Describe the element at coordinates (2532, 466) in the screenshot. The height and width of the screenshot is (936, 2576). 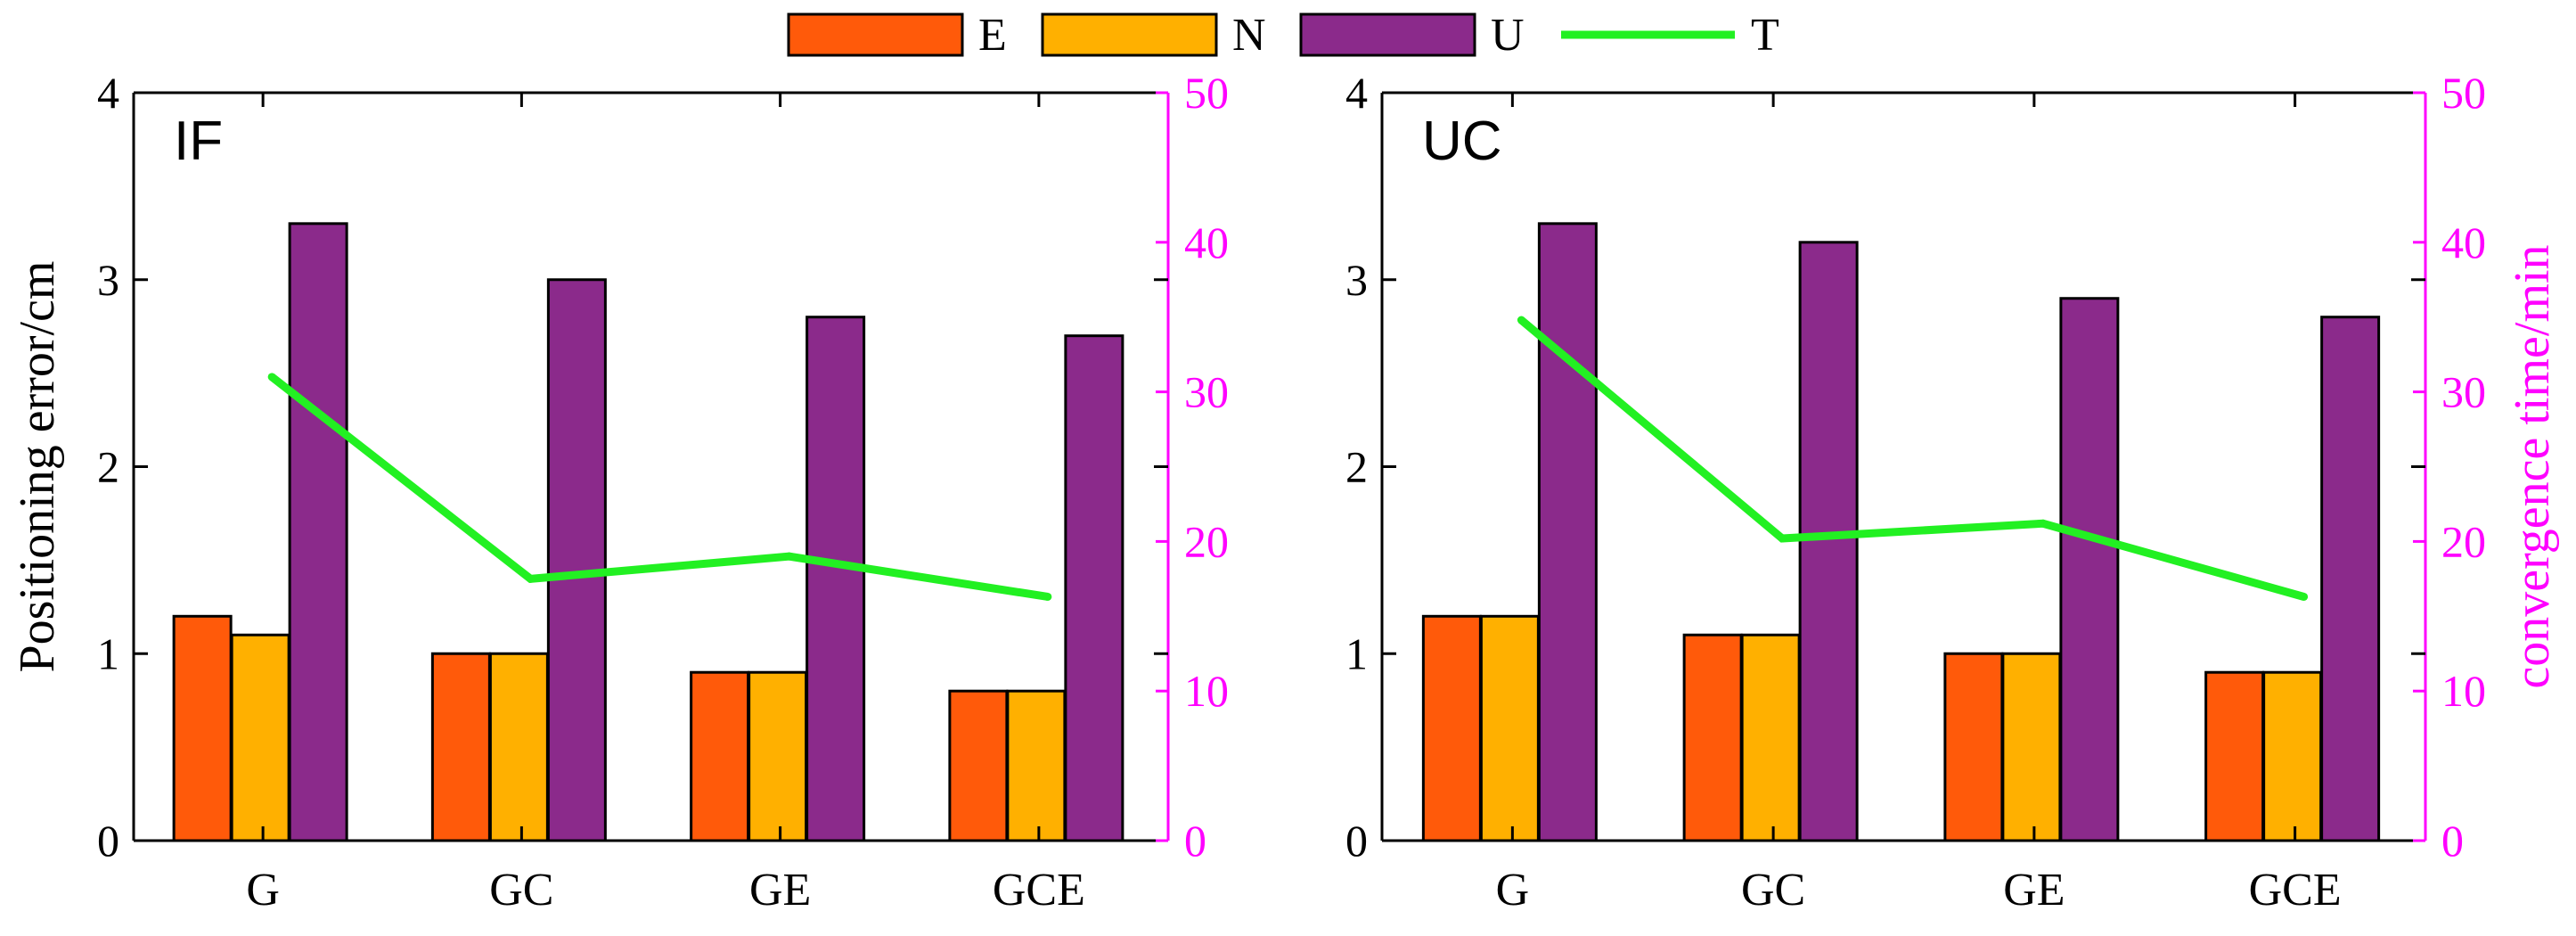
I see `y2-axis-title: convergence time/min` at that location.